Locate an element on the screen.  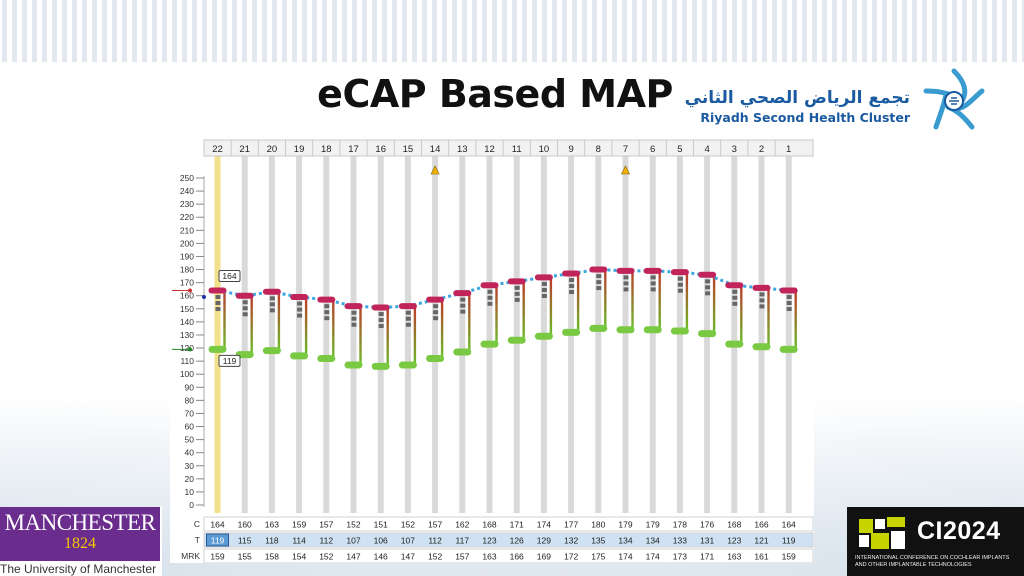
electrode-label-13: 13 is located at coordinates (462, 149).